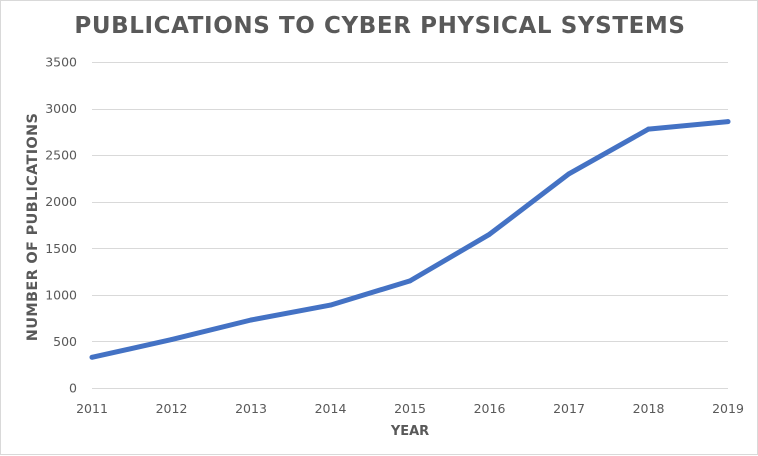  What do you see at coordinates (409, 431) in the screenshot?
I see `x-axis-title: YEAR` at bounding box center [409, 431].